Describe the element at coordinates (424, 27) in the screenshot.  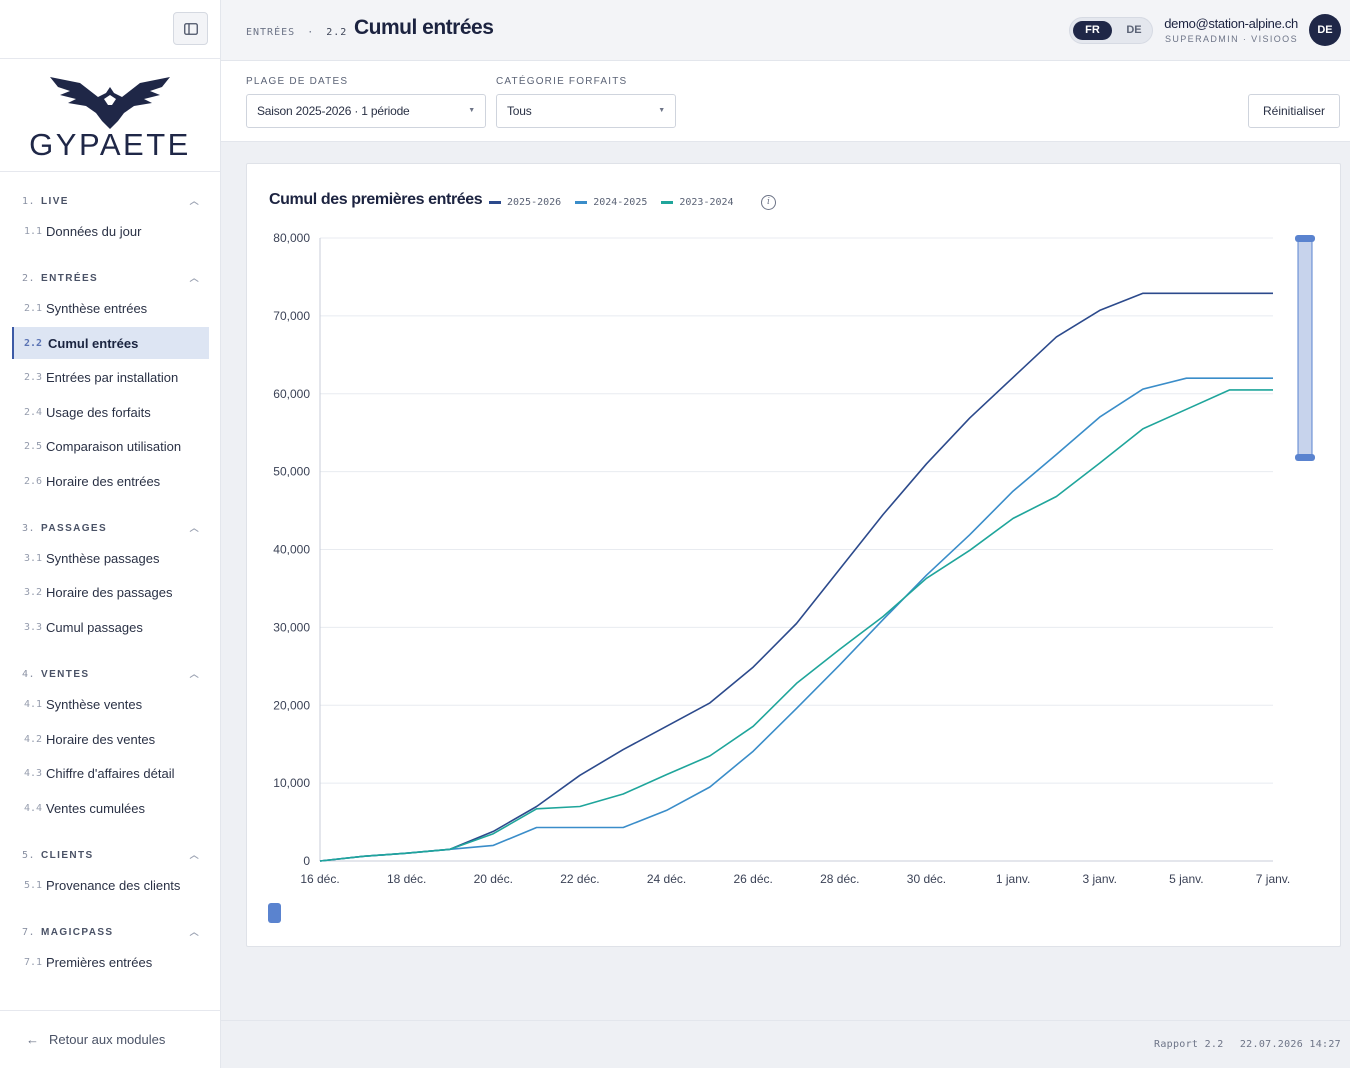
I see `page-title: Cumul entrées` at that location.